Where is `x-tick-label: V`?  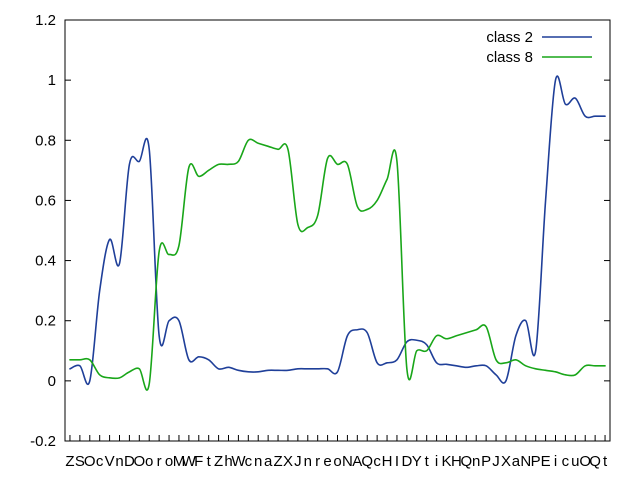
x-tick-label: V is located at coordinates (110, 461).